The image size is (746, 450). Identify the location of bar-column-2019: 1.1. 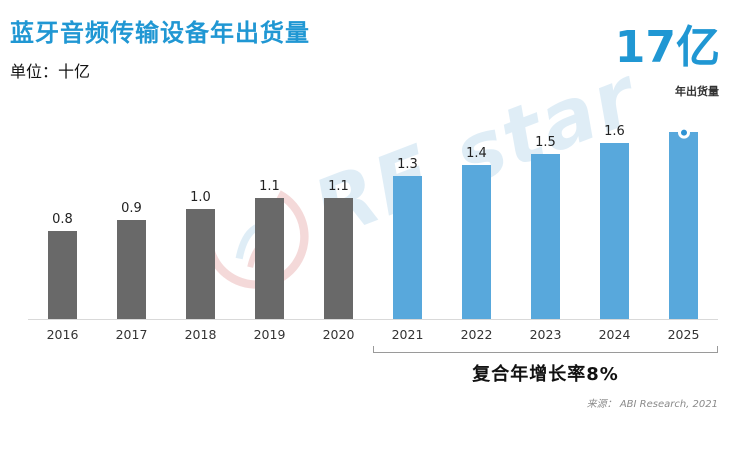
(269, 249).